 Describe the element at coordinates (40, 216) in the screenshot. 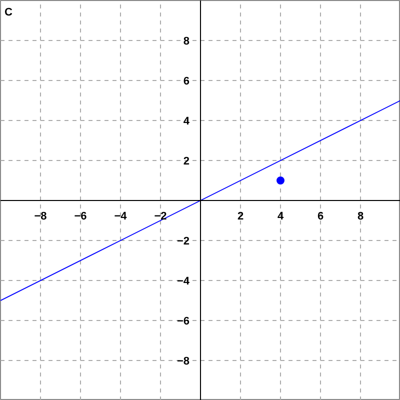

I see `x-tick-label: −8` at that location.